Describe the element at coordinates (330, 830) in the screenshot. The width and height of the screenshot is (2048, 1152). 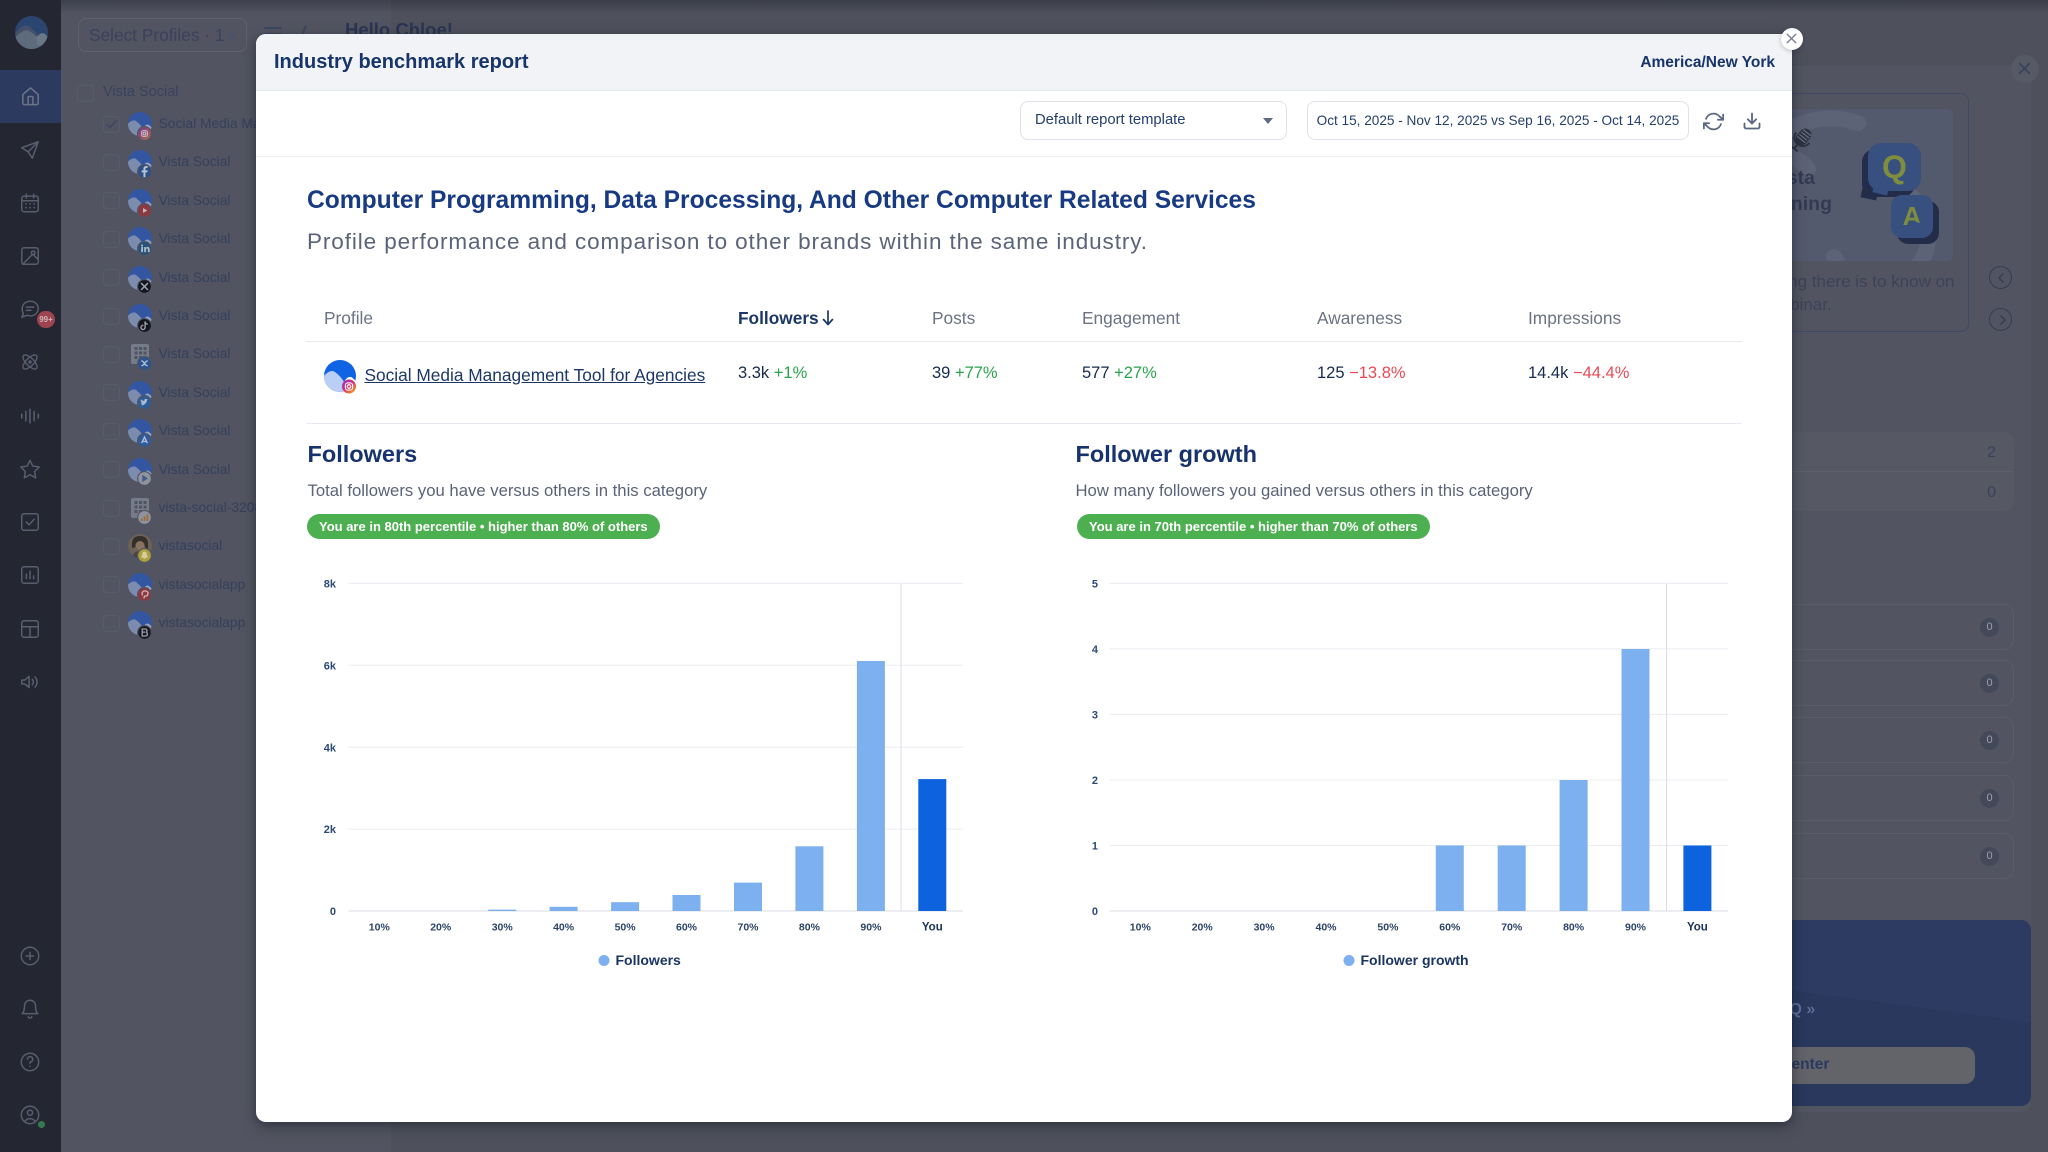
I see `svg-text: 2k` at that location.